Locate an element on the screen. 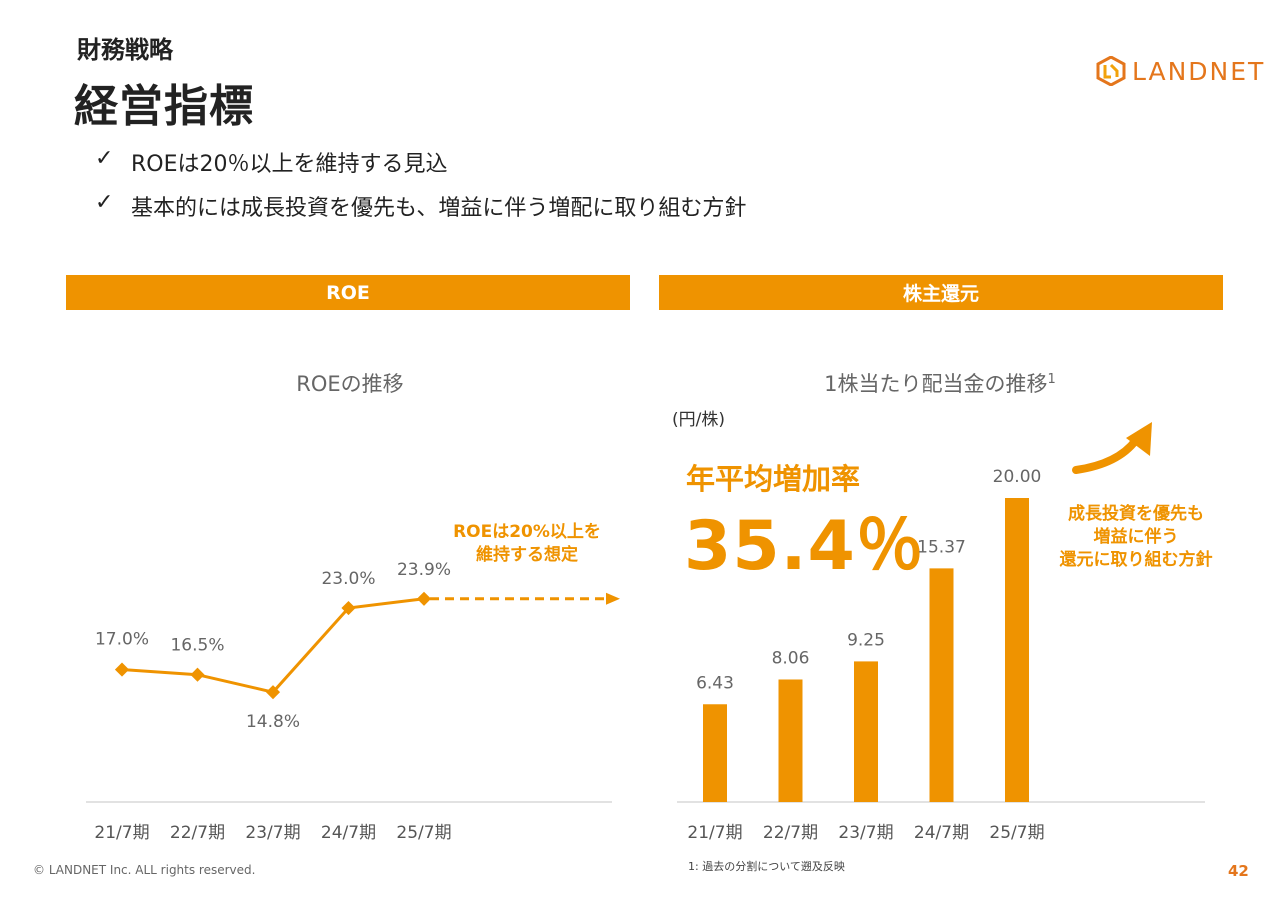 This screenshot has width=1280, height=905. roe-category-label: 22/7期 is located at coordinates (197, 833).